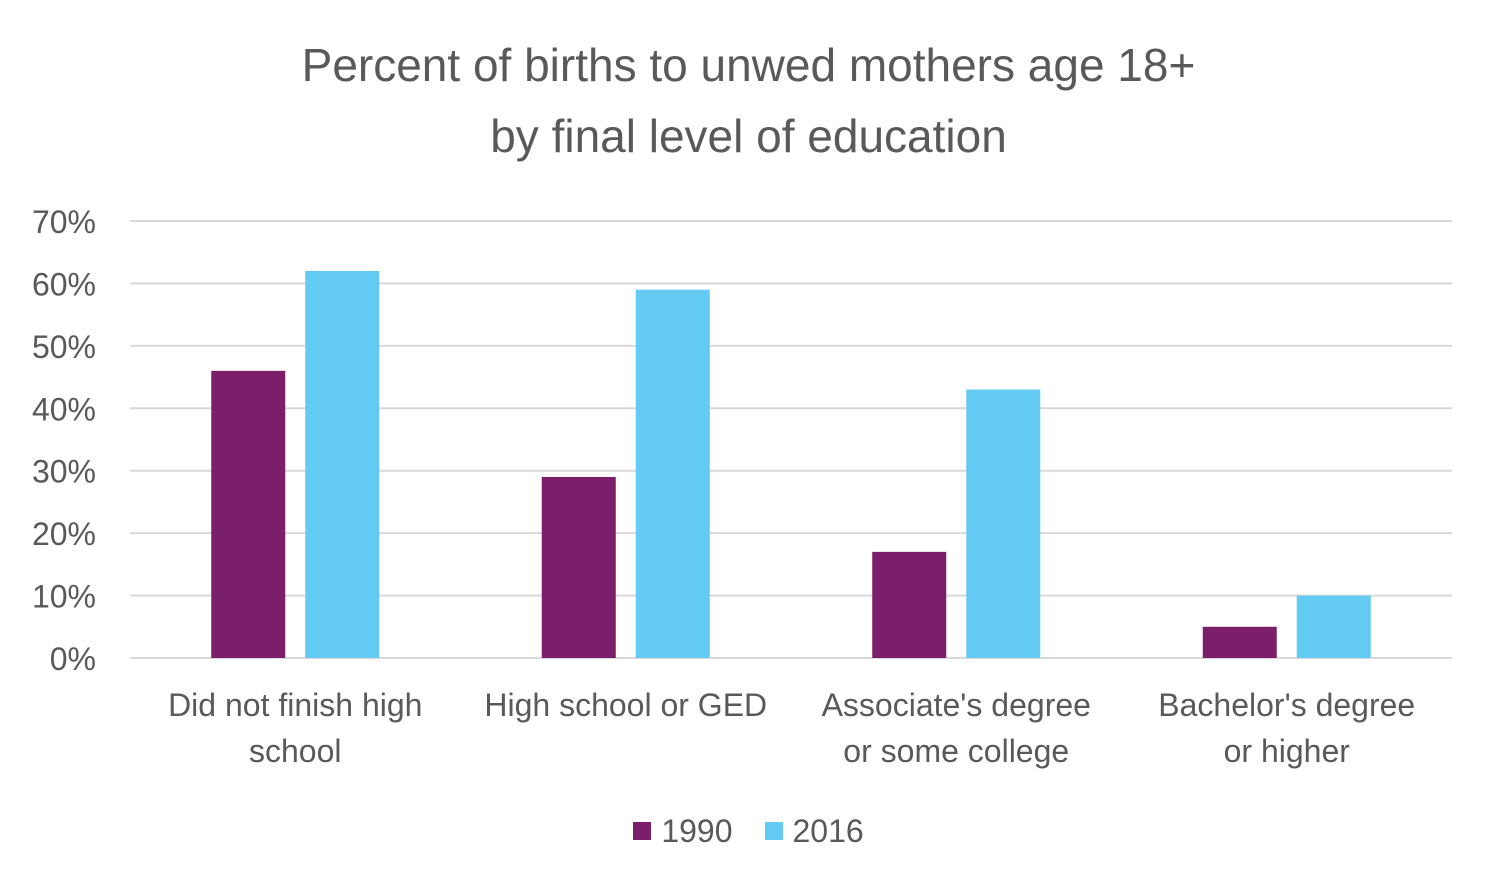 The image size is (1497, 882). I want to click on y-axis-tick-labels: 0% 10% 20% 30% 40% 50% 60% 70%, so click(64, 440).